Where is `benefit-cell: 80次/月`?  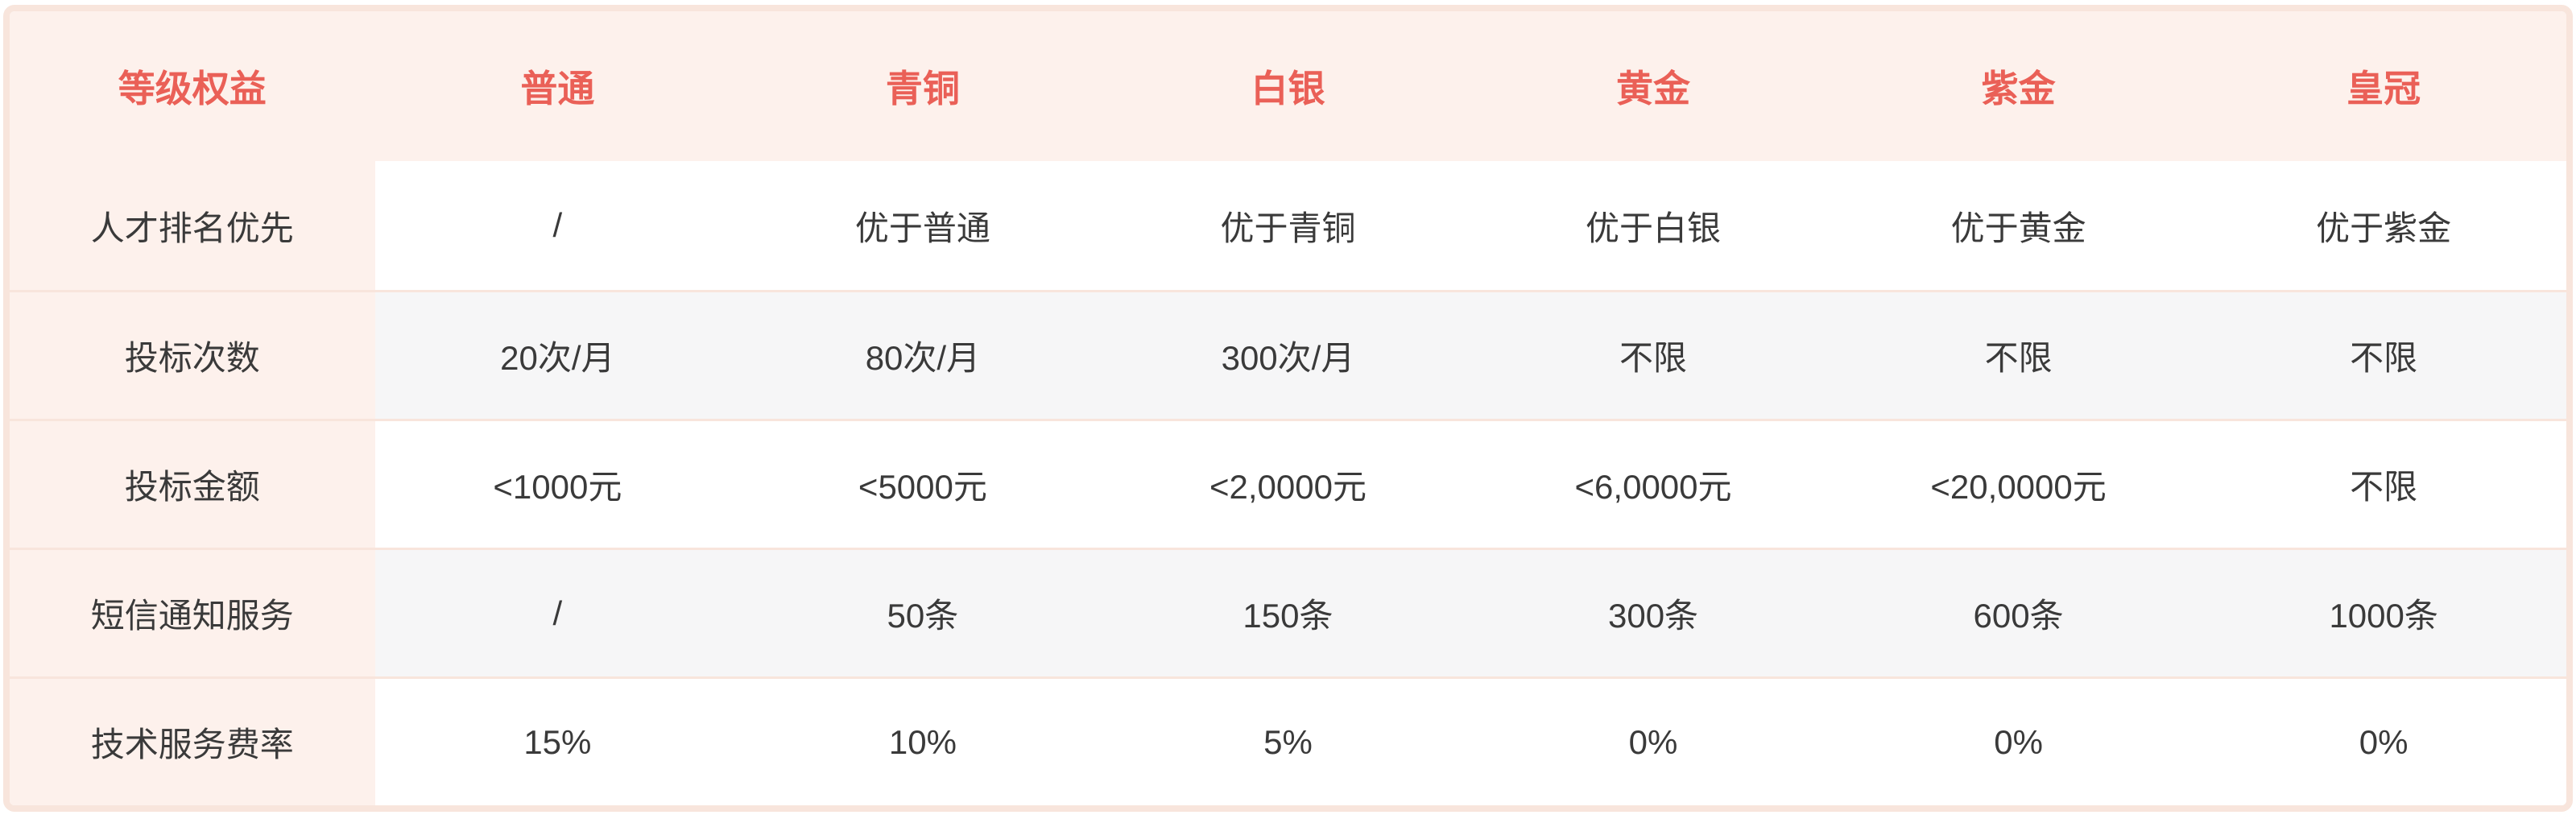 benefit-cell: 80次/月 is located at coordinates (923, 355).